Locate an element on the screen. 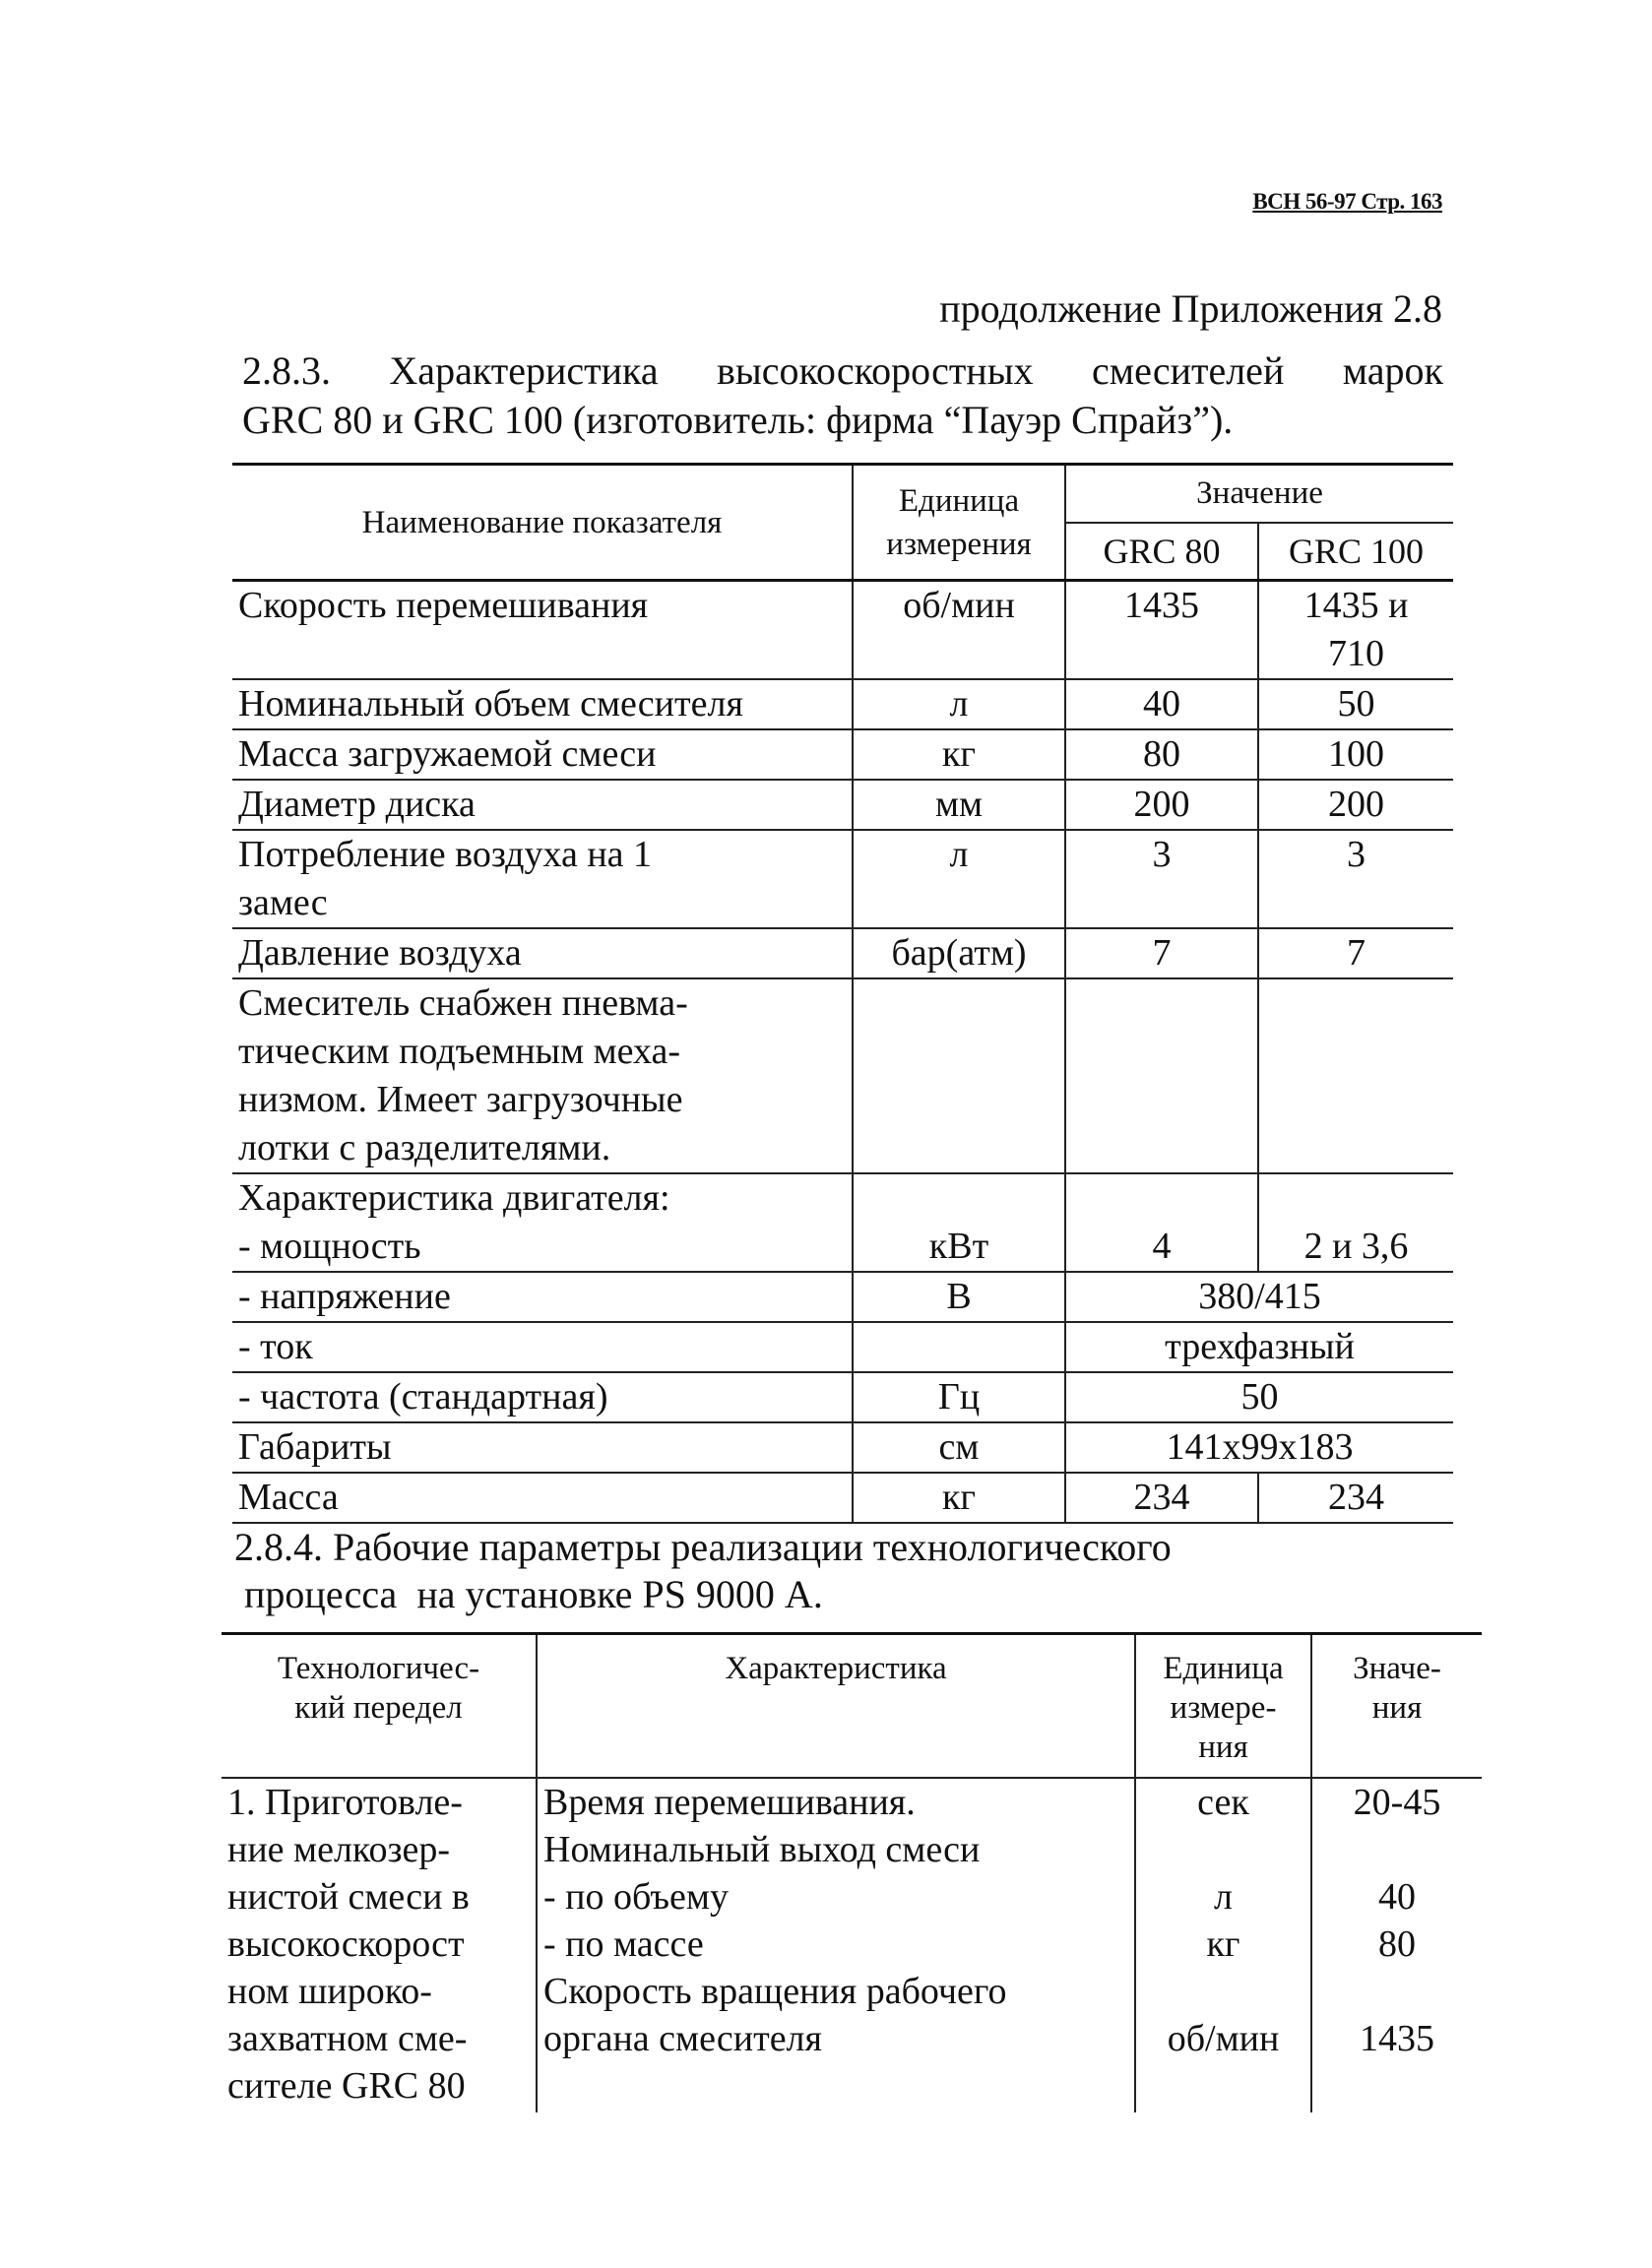 The height and width of the screenshot is (2268, 1652). cell-unit: см is located at coordinates (959, 1447).